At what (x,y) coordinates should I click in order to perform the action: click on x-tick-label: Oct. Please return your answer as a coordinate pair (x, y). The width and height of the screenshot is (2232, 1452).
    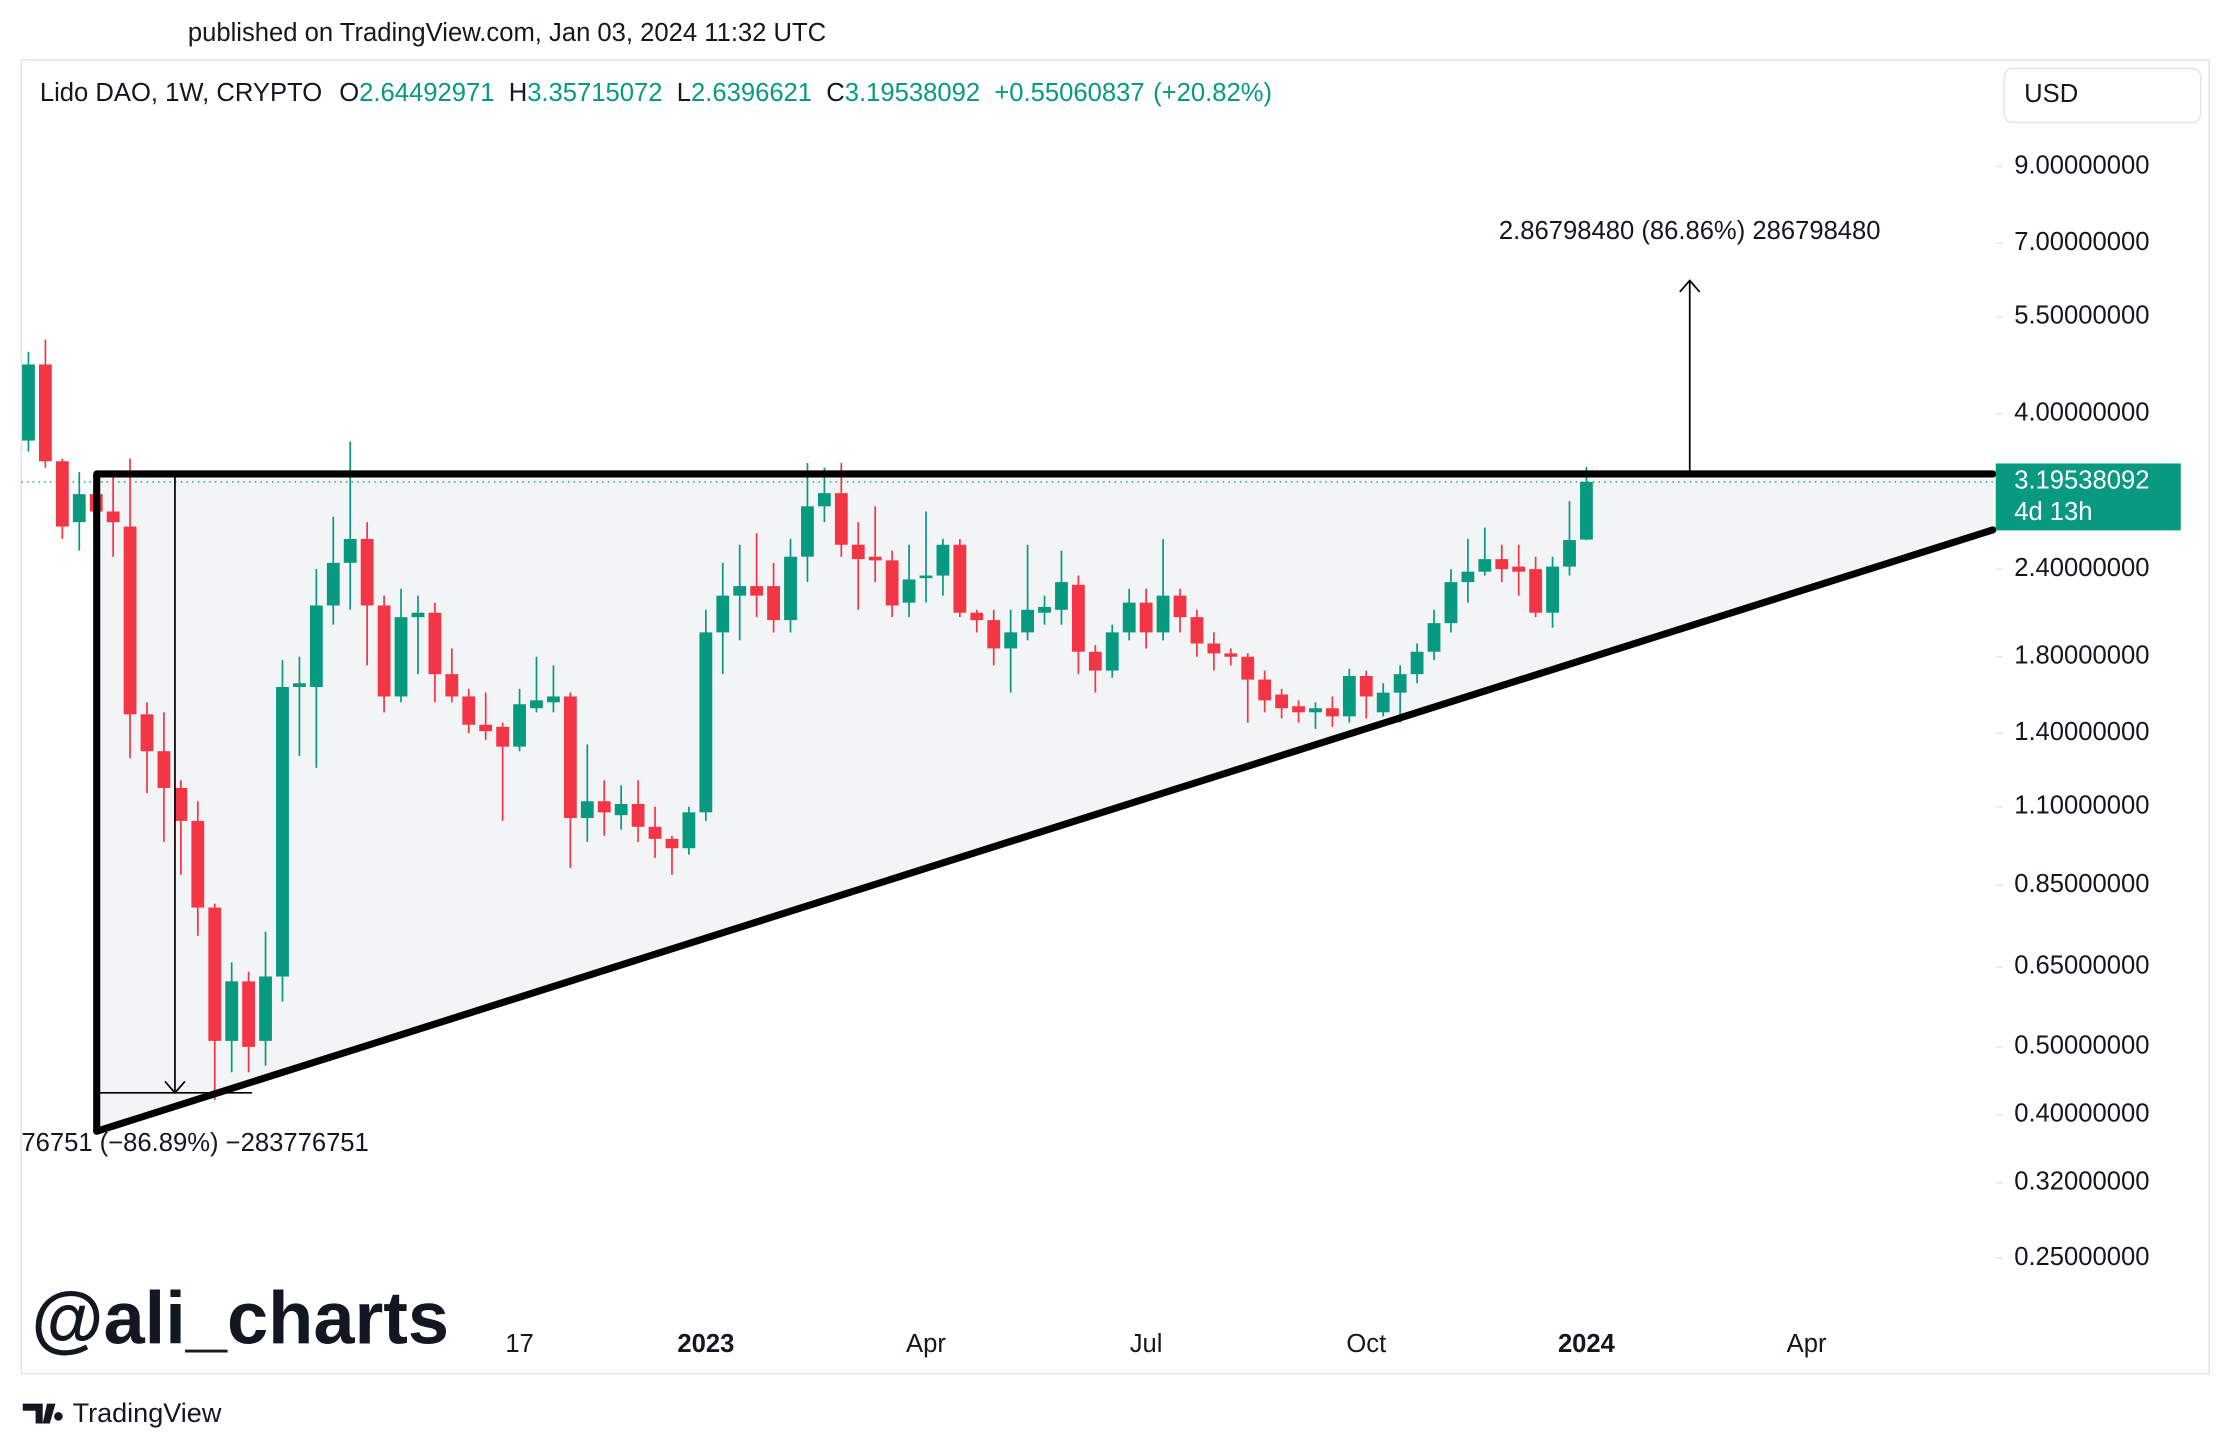
    Looking at the image, I should click on (1366, 1344).